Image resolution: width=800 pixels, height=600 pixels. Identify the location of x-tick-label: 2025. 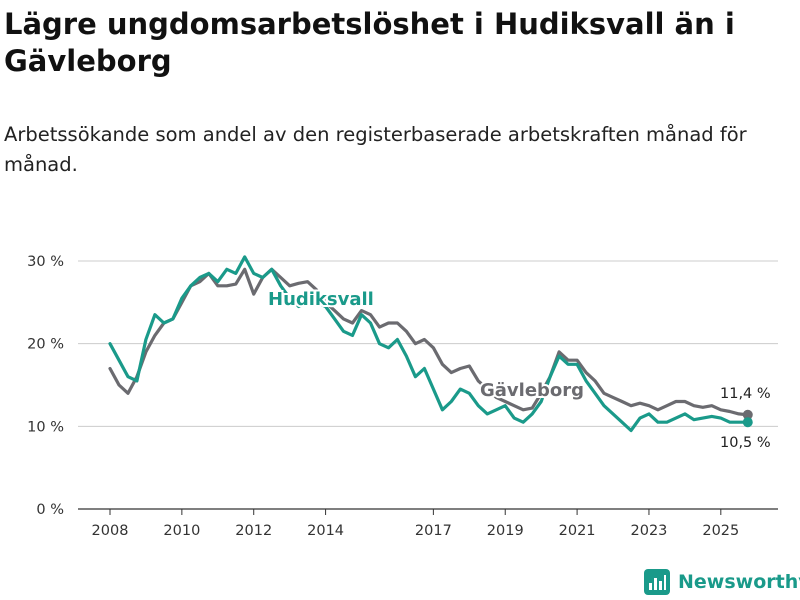
(720, 531).